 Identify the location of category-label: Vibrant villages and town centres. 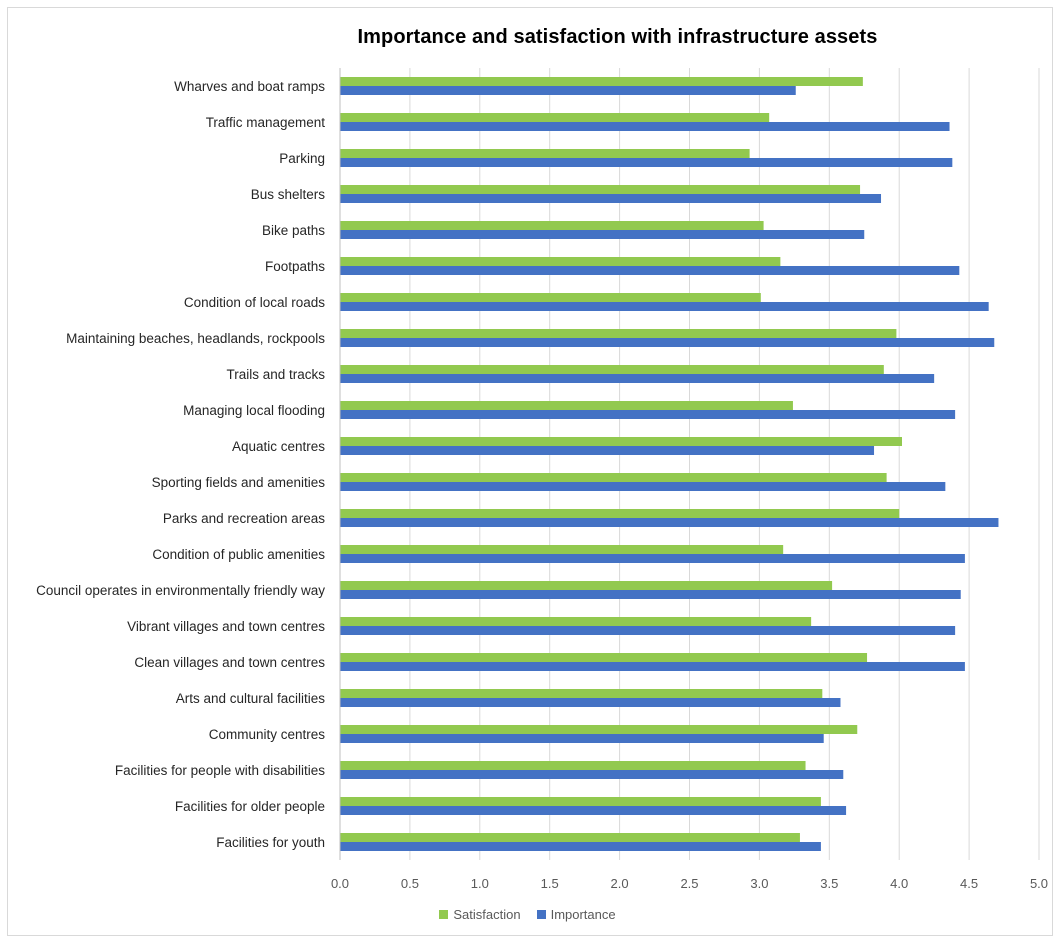
(226, 626).